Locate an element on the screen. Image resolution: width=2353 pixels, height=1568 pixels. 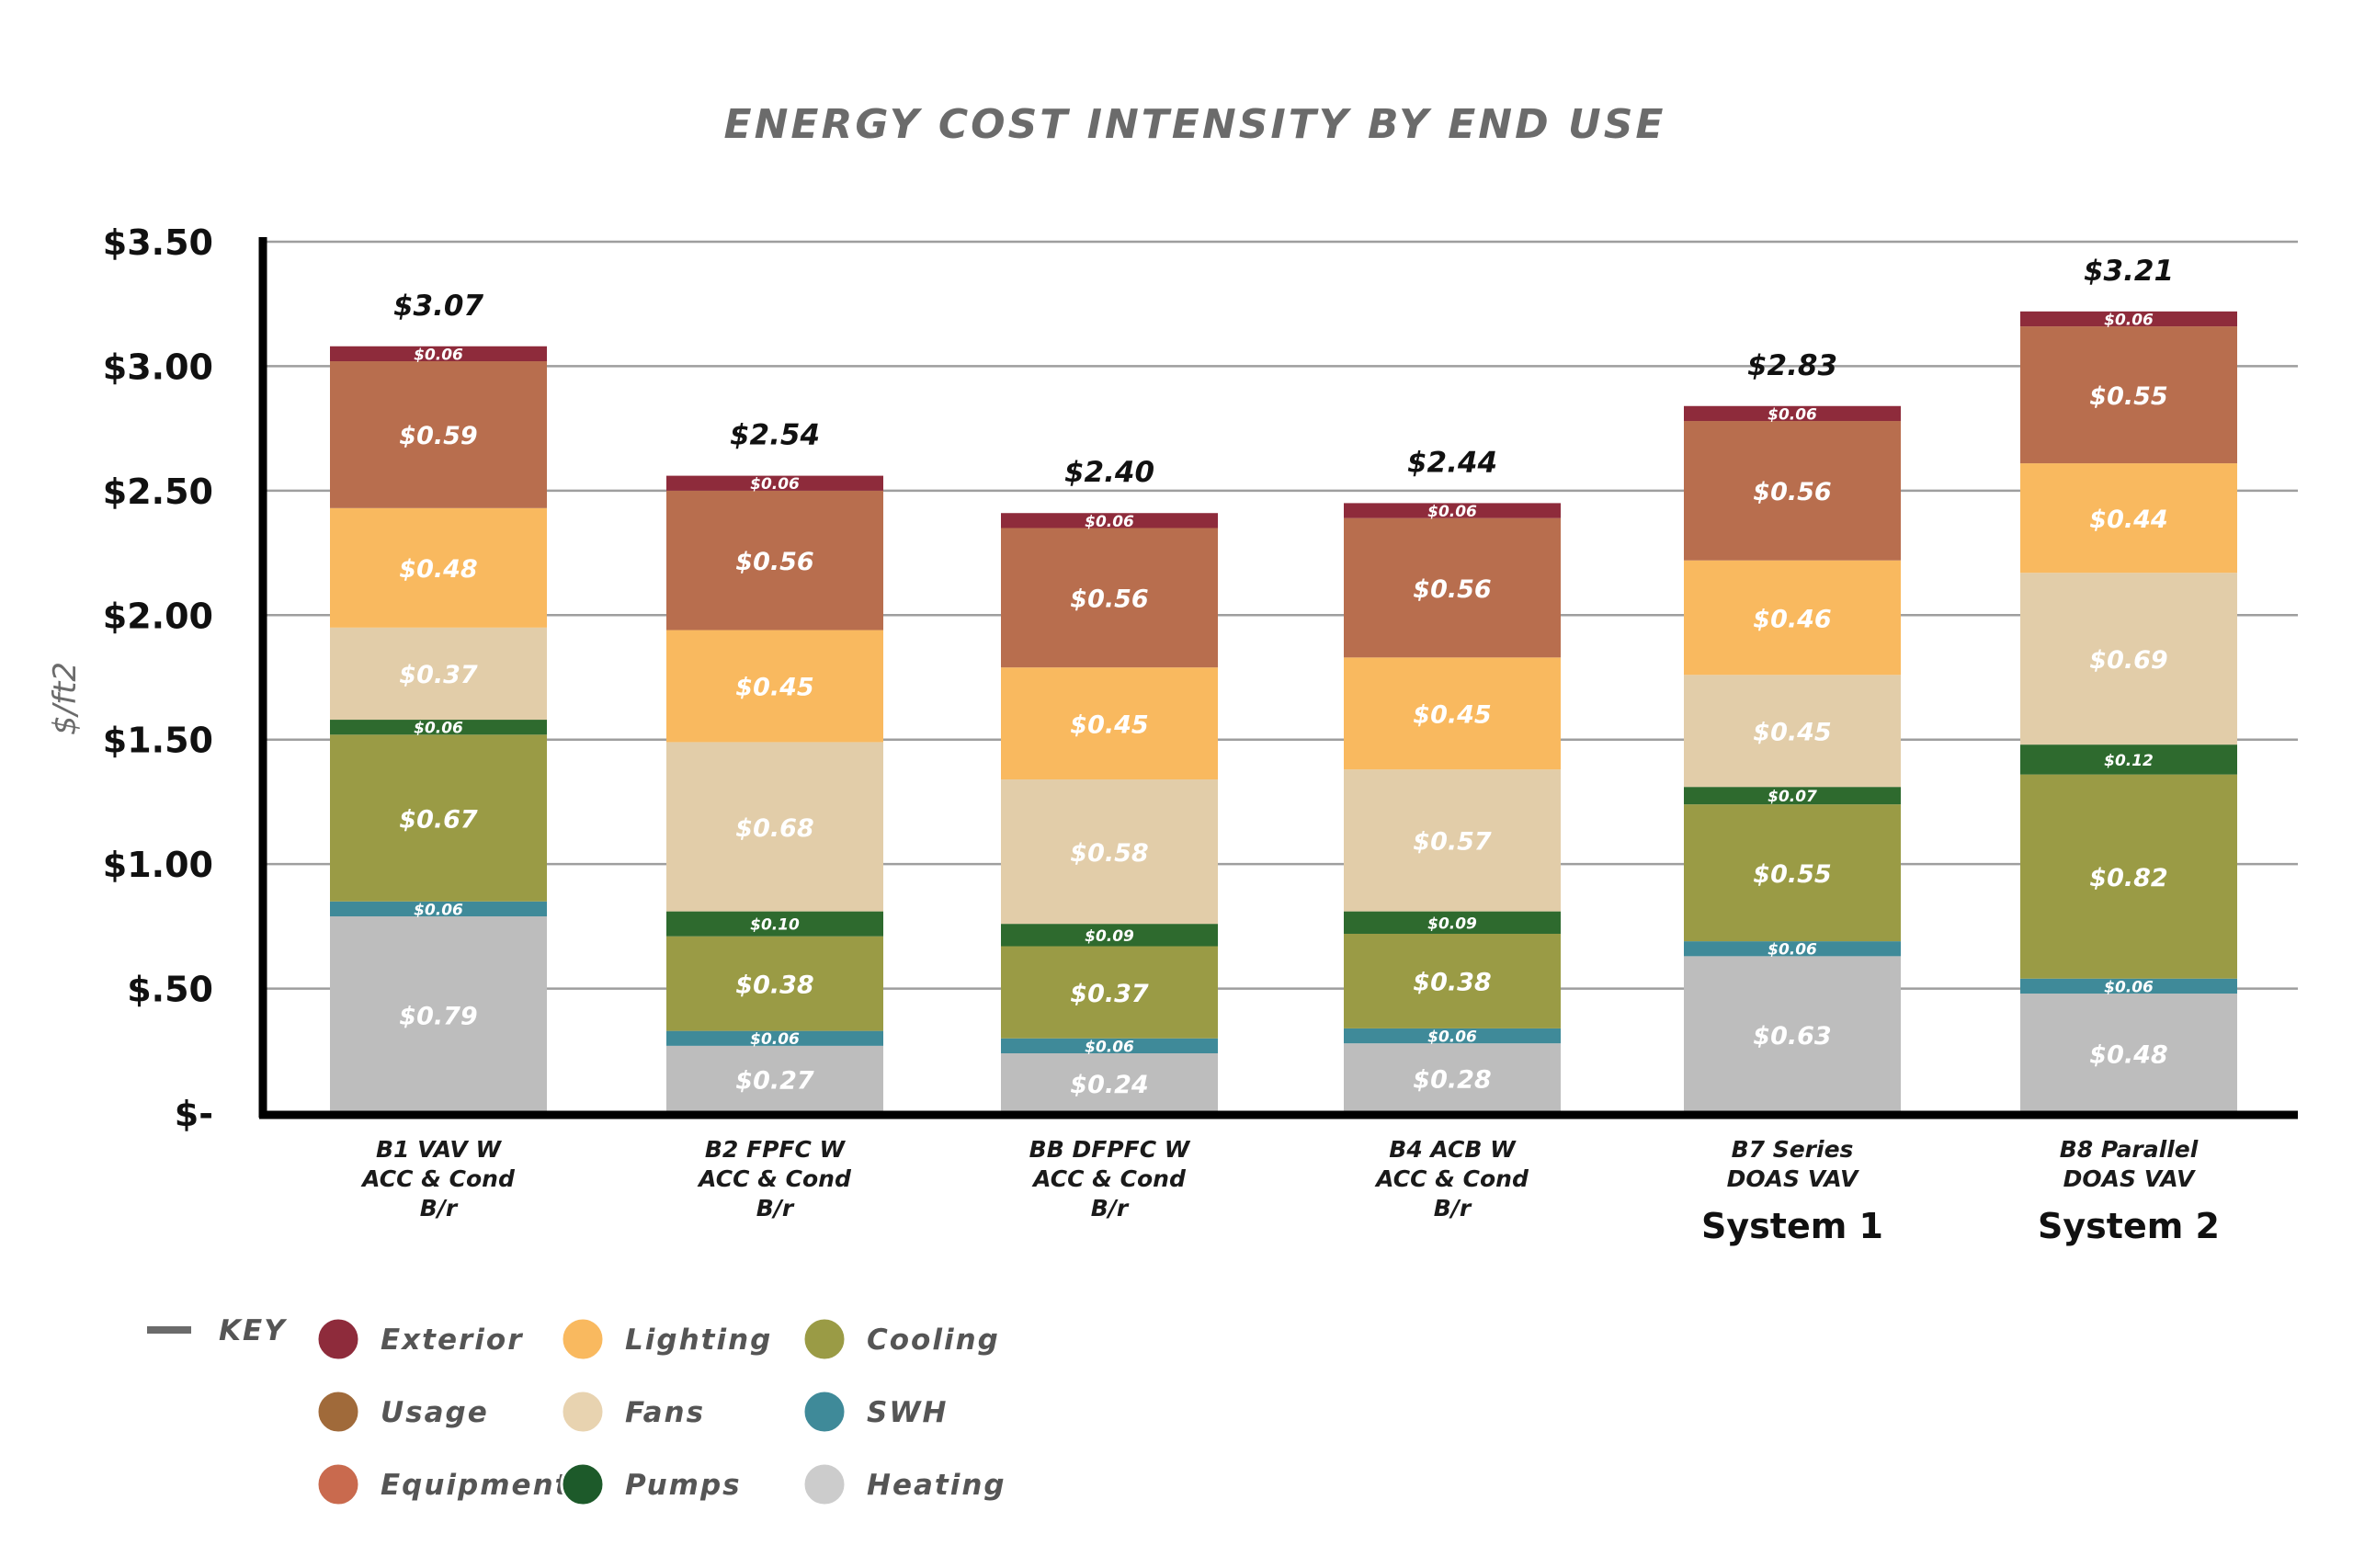
system-label: System 2 is located at coordinates (2129, 1226).